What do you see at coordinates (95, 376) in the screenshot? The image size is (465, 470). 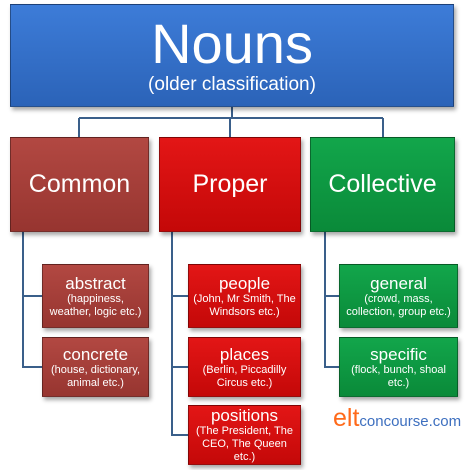 I see `leaf-description: (house, dictionary, animal etc.)` at bounding box center [95, 376].